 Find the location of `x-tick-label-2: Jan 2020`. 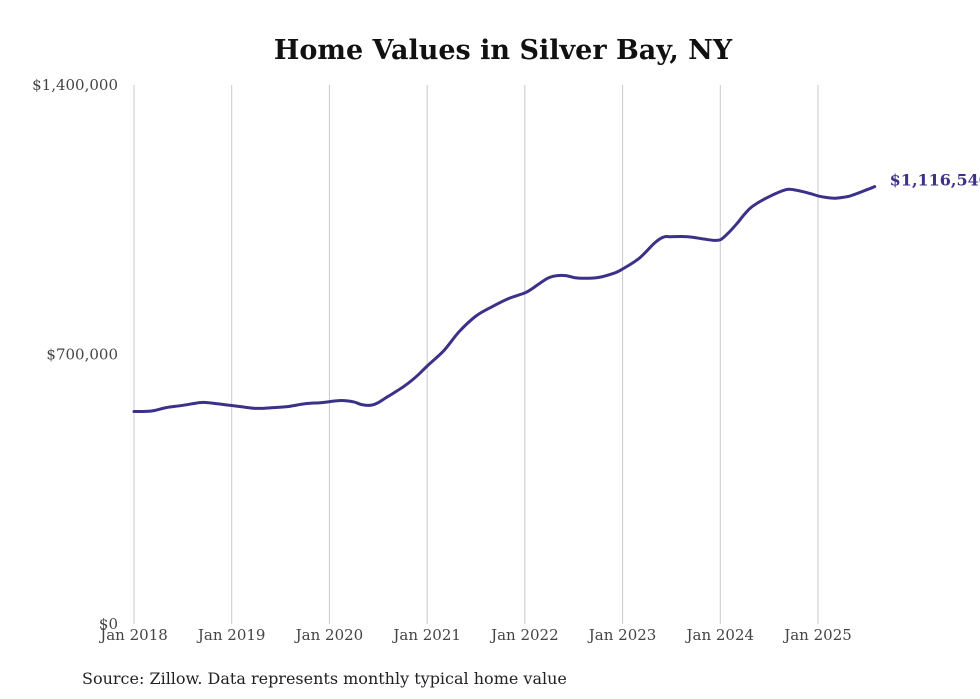

x-tick-label-2: Jan 2020 is located at coordinates (329, 635).